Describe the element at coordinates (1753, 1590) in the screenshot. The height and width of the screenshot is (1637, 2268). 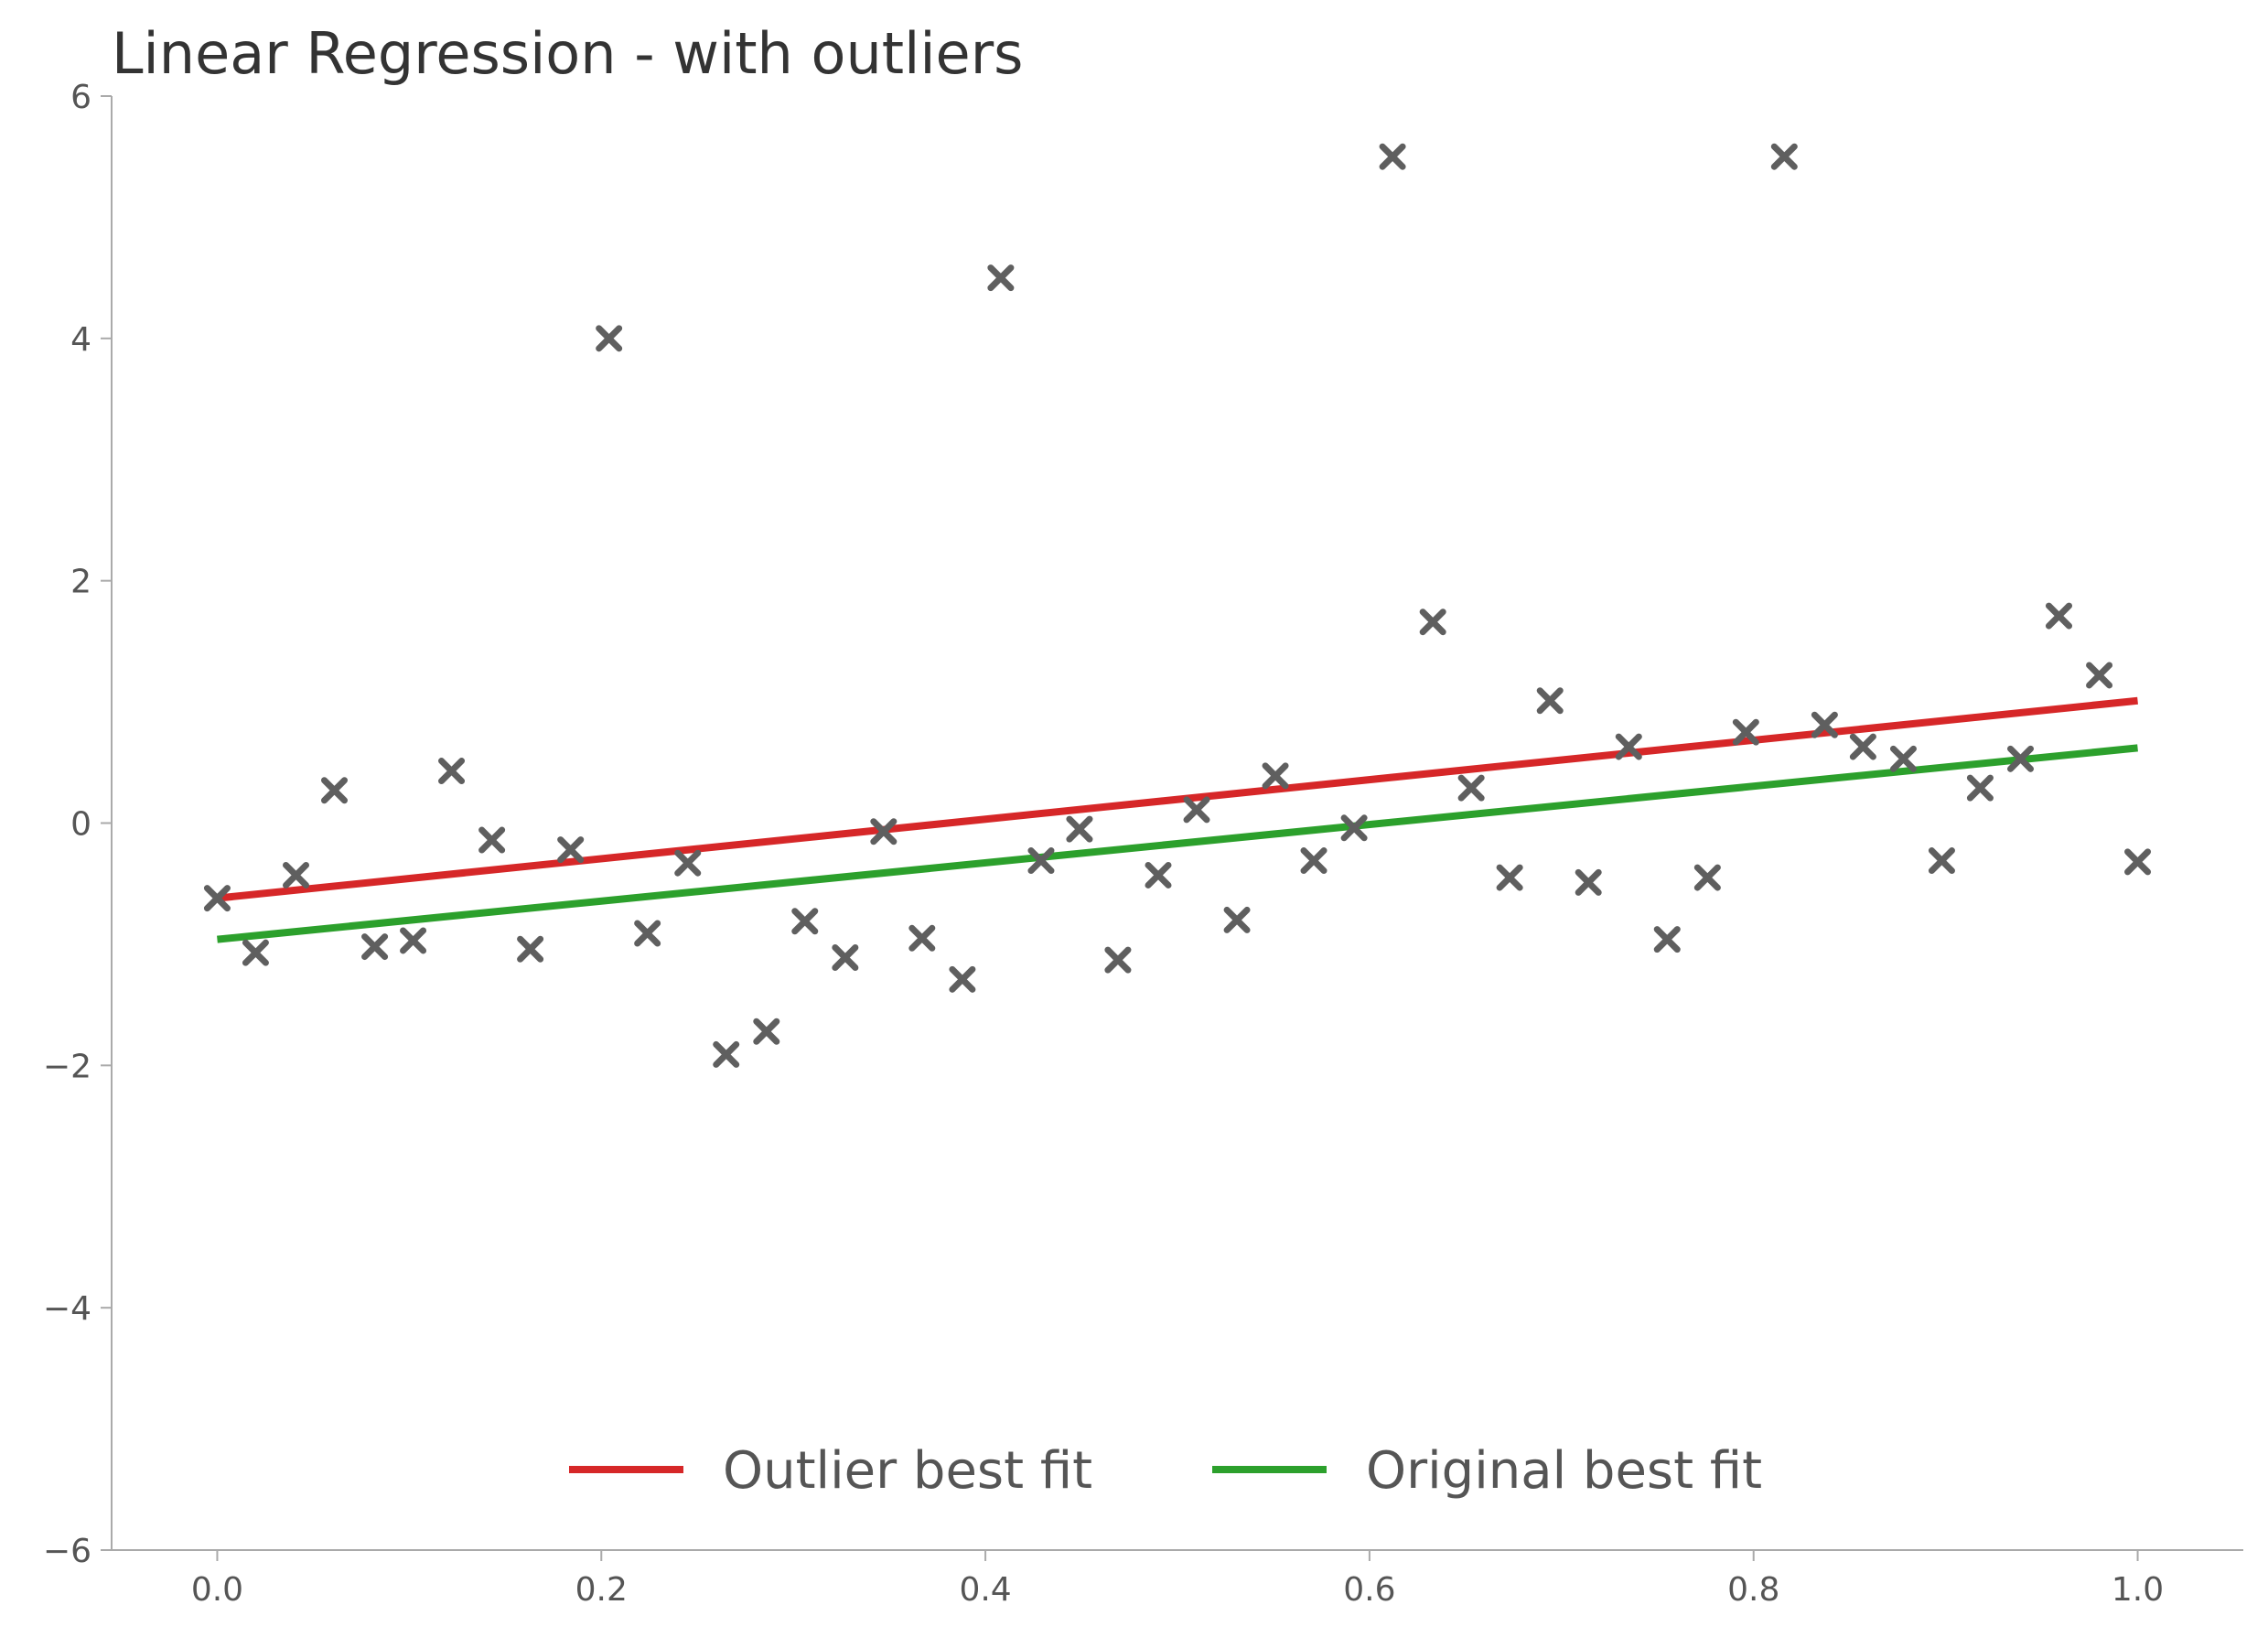
I see `x-tick-label: 0.8` at that location.